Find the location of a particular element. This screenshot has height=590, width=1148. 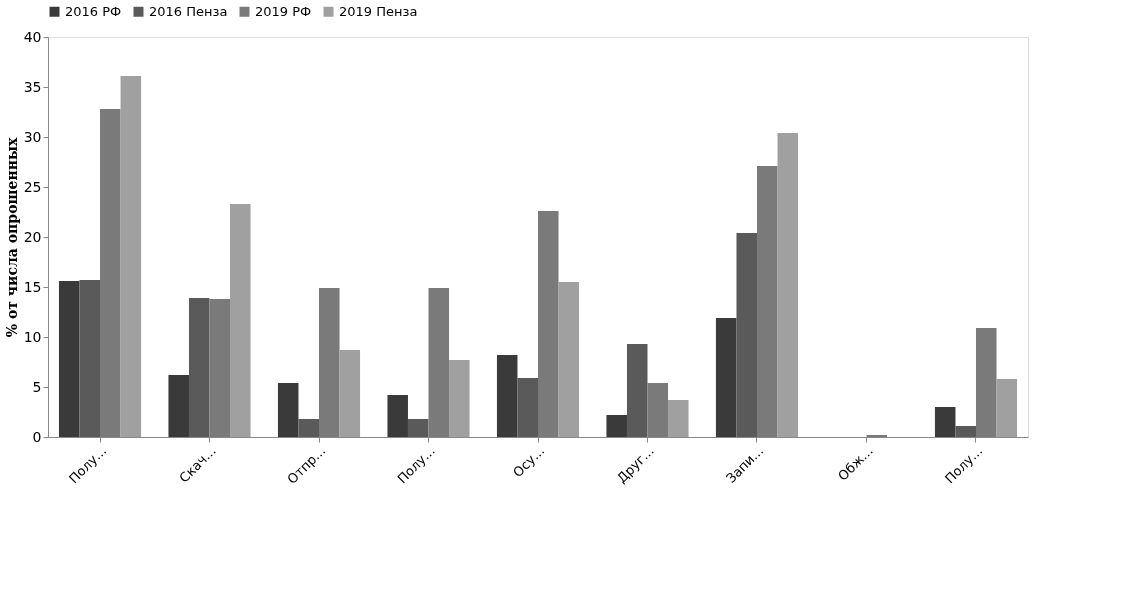

legend-label: 2016 РФ is located at coordinates (93, 11).